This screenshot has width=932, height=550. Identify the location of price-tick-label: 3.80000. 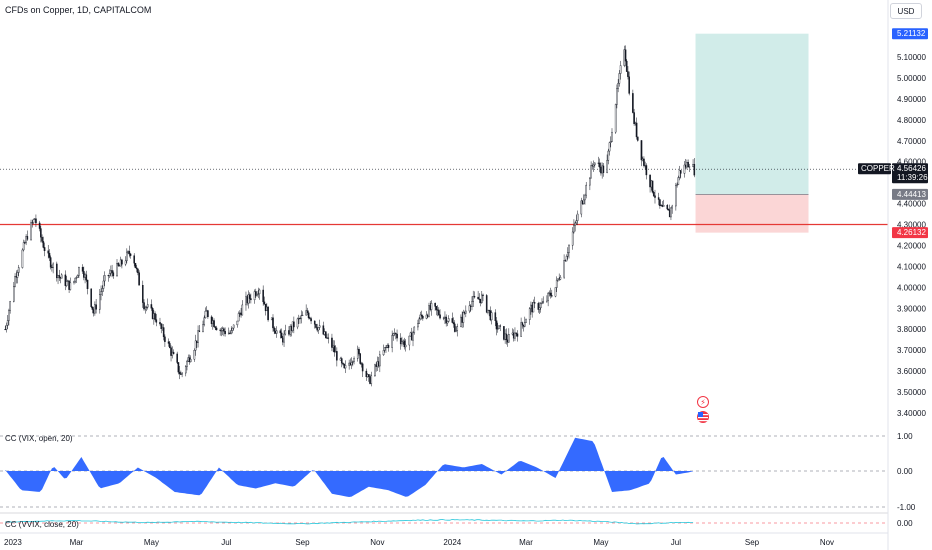
(911, 329).